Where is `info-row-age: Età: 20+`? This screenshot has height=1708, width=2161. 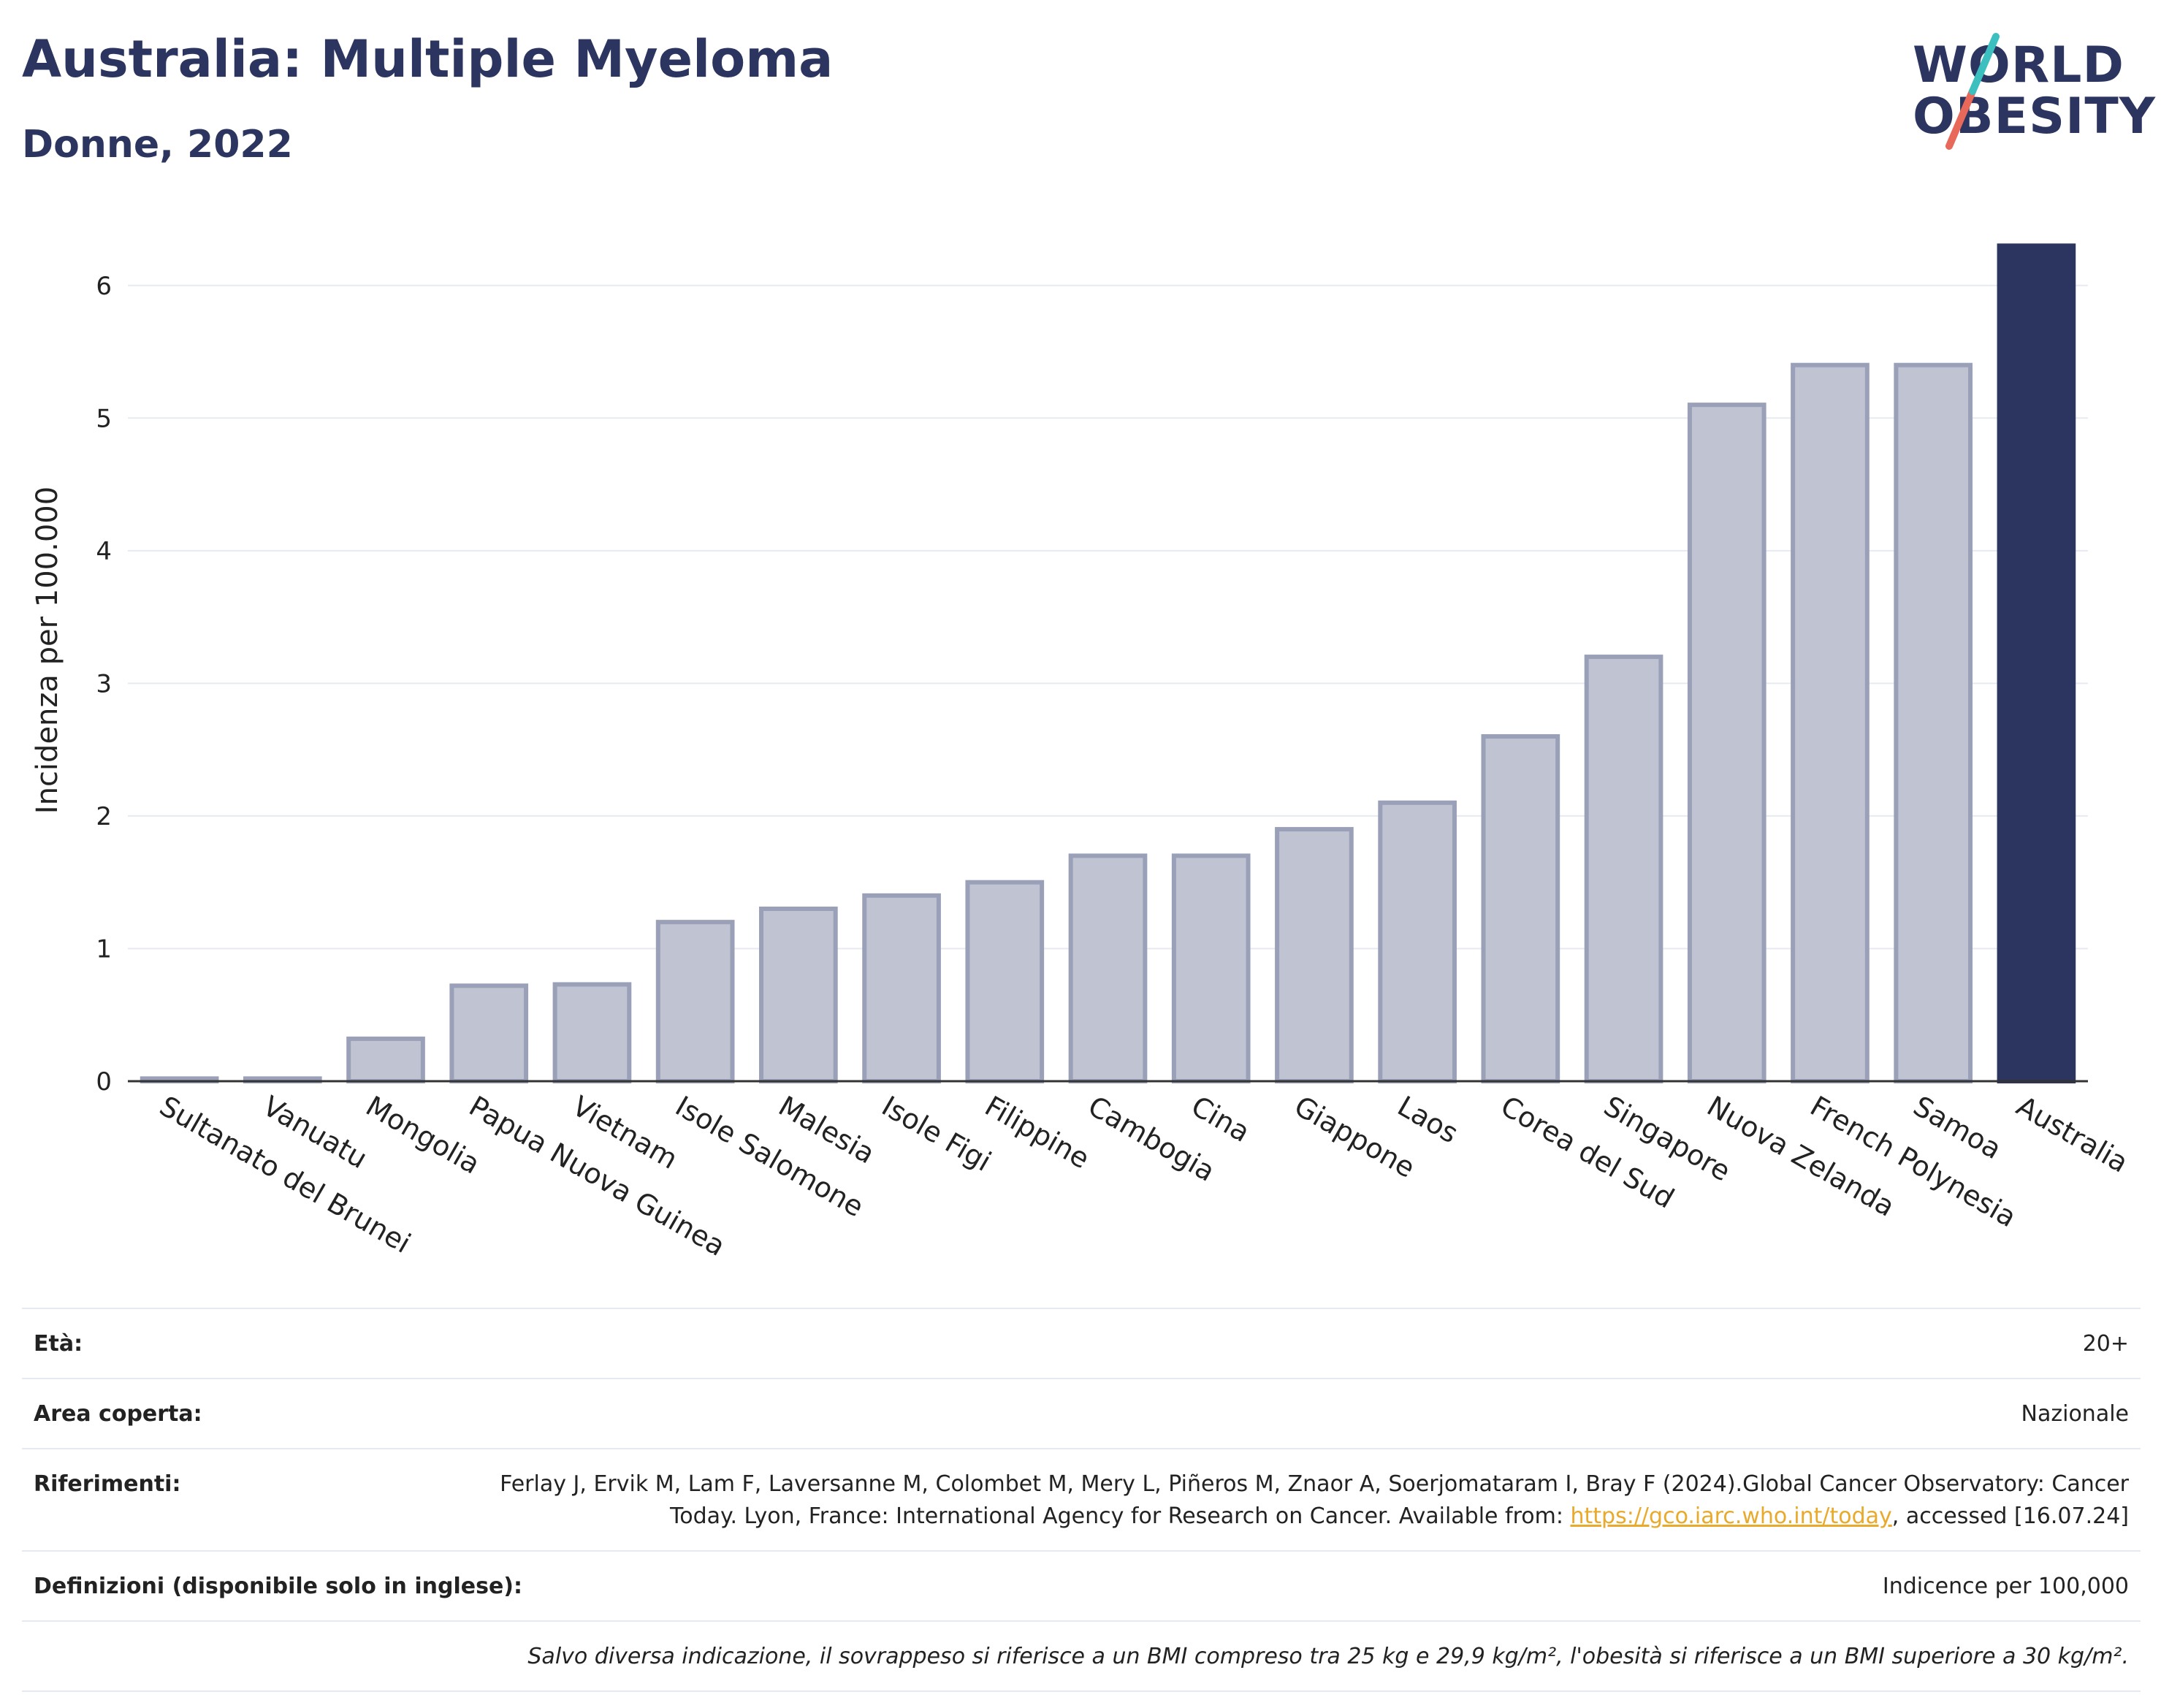
info-row-age: Età: 20+ is located at coordinates (1081, 1343).